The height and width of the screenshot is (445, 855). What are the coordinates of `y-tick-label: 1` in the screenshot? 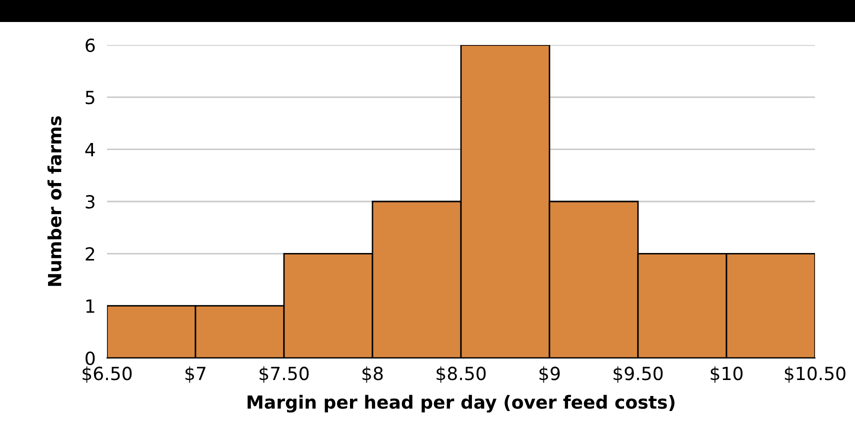 It's located at (90, 306).